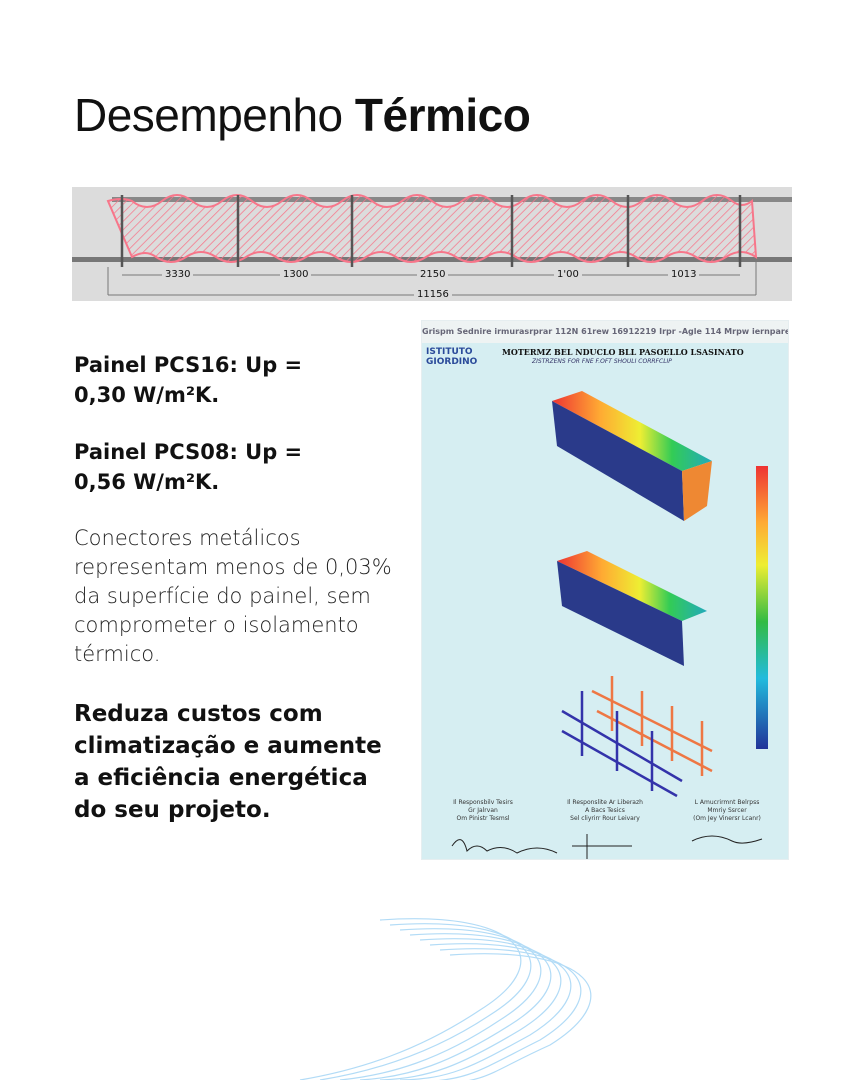 Image resolution: width=864 pixels, height=1080 pixels. I want to click on page-title: Desempenho Térmico, so click(302, 115).